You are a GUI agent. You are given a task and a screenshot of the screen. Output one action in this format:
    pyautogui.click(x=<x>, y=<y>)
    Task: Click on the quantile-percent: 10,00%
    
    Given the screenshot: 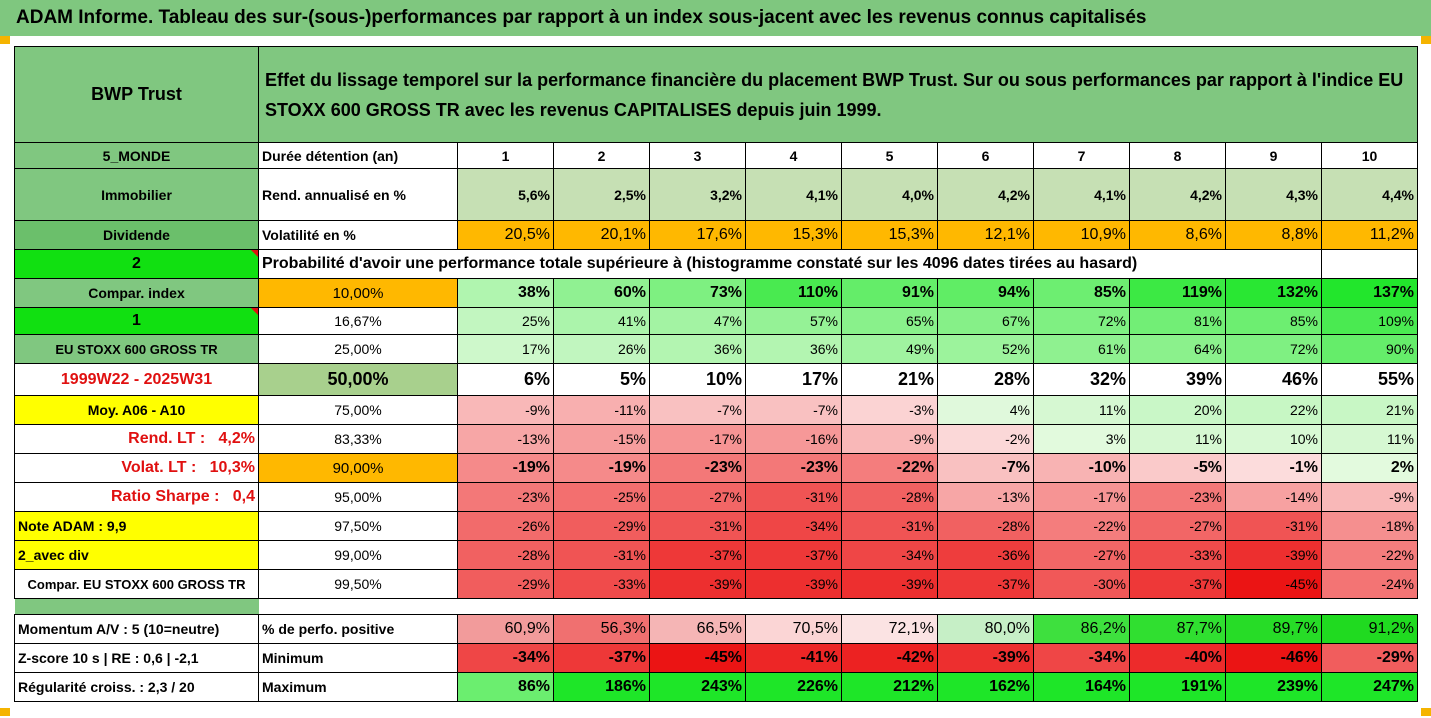 What is the action you would take?
    pyautogui.click(x=358, y=293)
    